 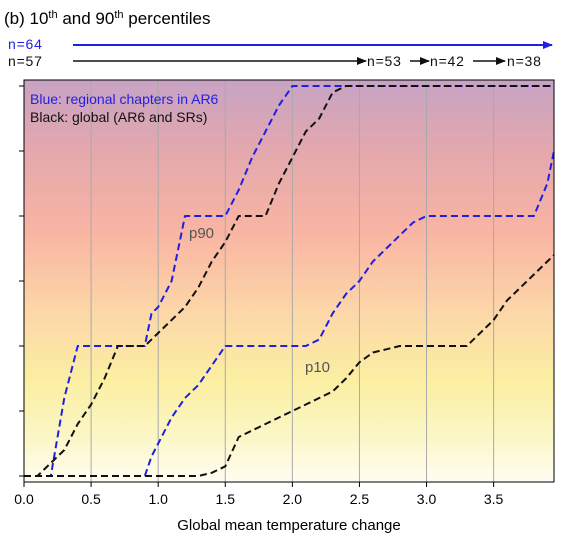 What do you see at coordinates (118, 117) in the screenshot?
I see `legend-black-text: Black: global (AR6 and SRs)` at bounding box center [118, 117].